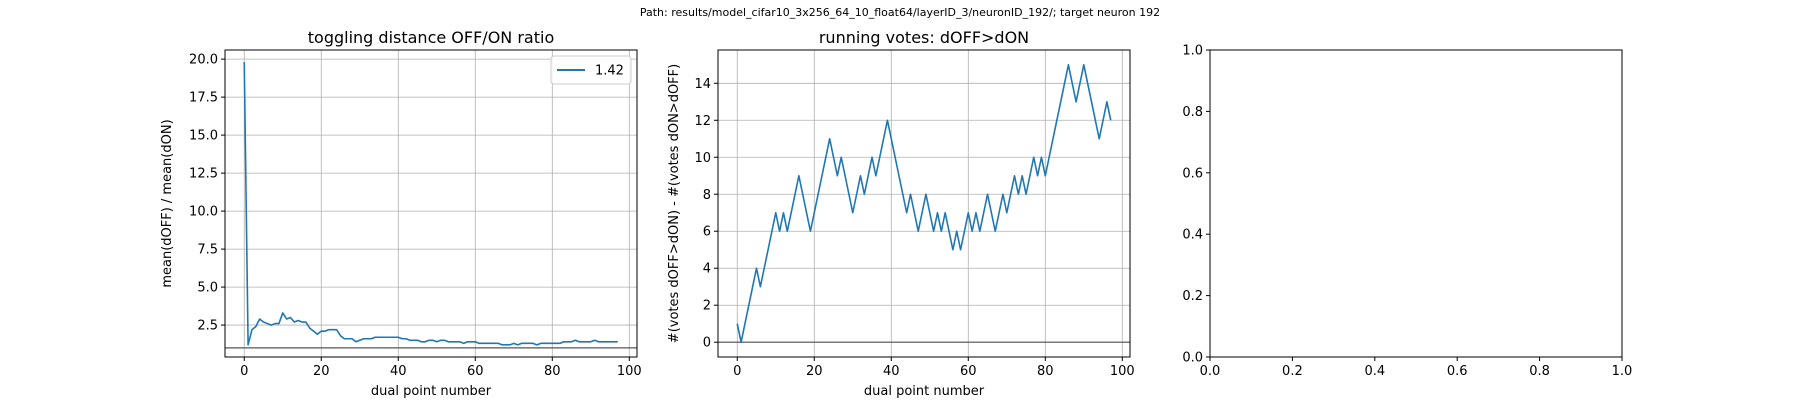 The image size is (1800, 400). What do you see at coordinates (1292, 371) in the screenshot?
I see `chart-3-xtick-label-1: 0.2` at bounding box center [1292, 371].